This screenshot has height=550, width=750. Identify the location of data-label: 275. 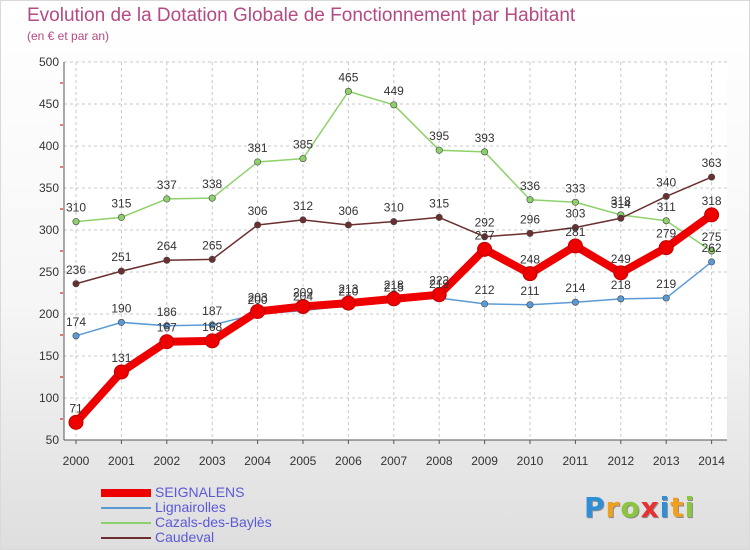
(712, 237).